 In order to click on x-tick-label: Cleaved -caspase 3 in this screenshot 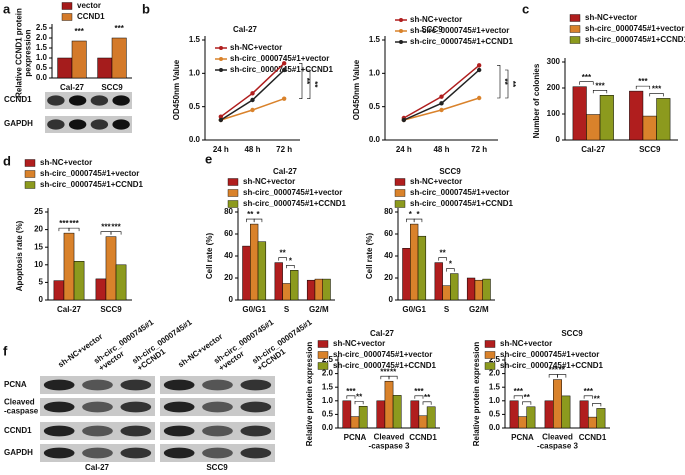, I will do `click(557, 442)`.